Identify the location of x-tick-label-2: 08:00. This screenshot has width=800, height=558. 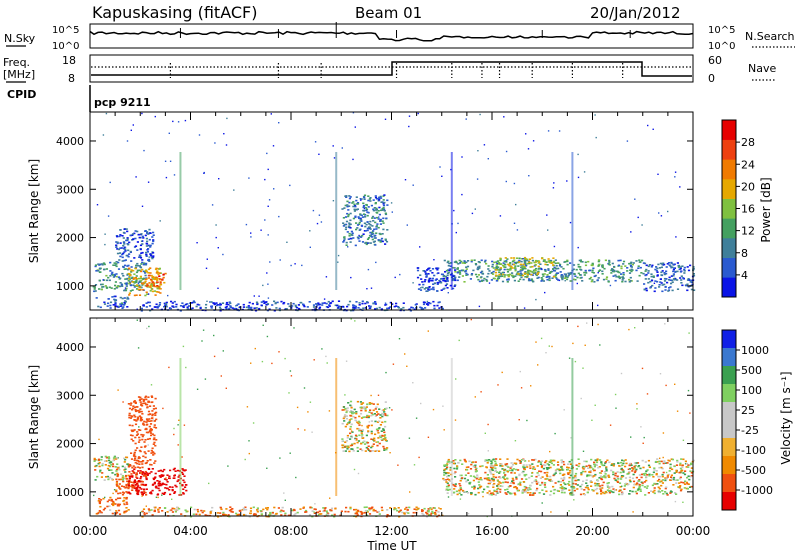
(291, 531).